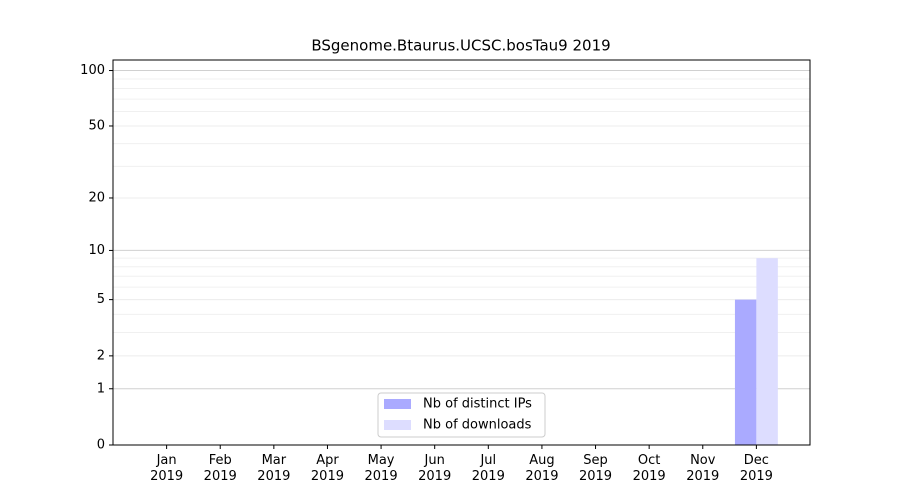 The height and width of the screenshot is (500, 900). What do you see at coordinates (477, 404) in the screenshot?
I see `legend-label: Nb of distinct IPs` at bounding box center [477, 404].